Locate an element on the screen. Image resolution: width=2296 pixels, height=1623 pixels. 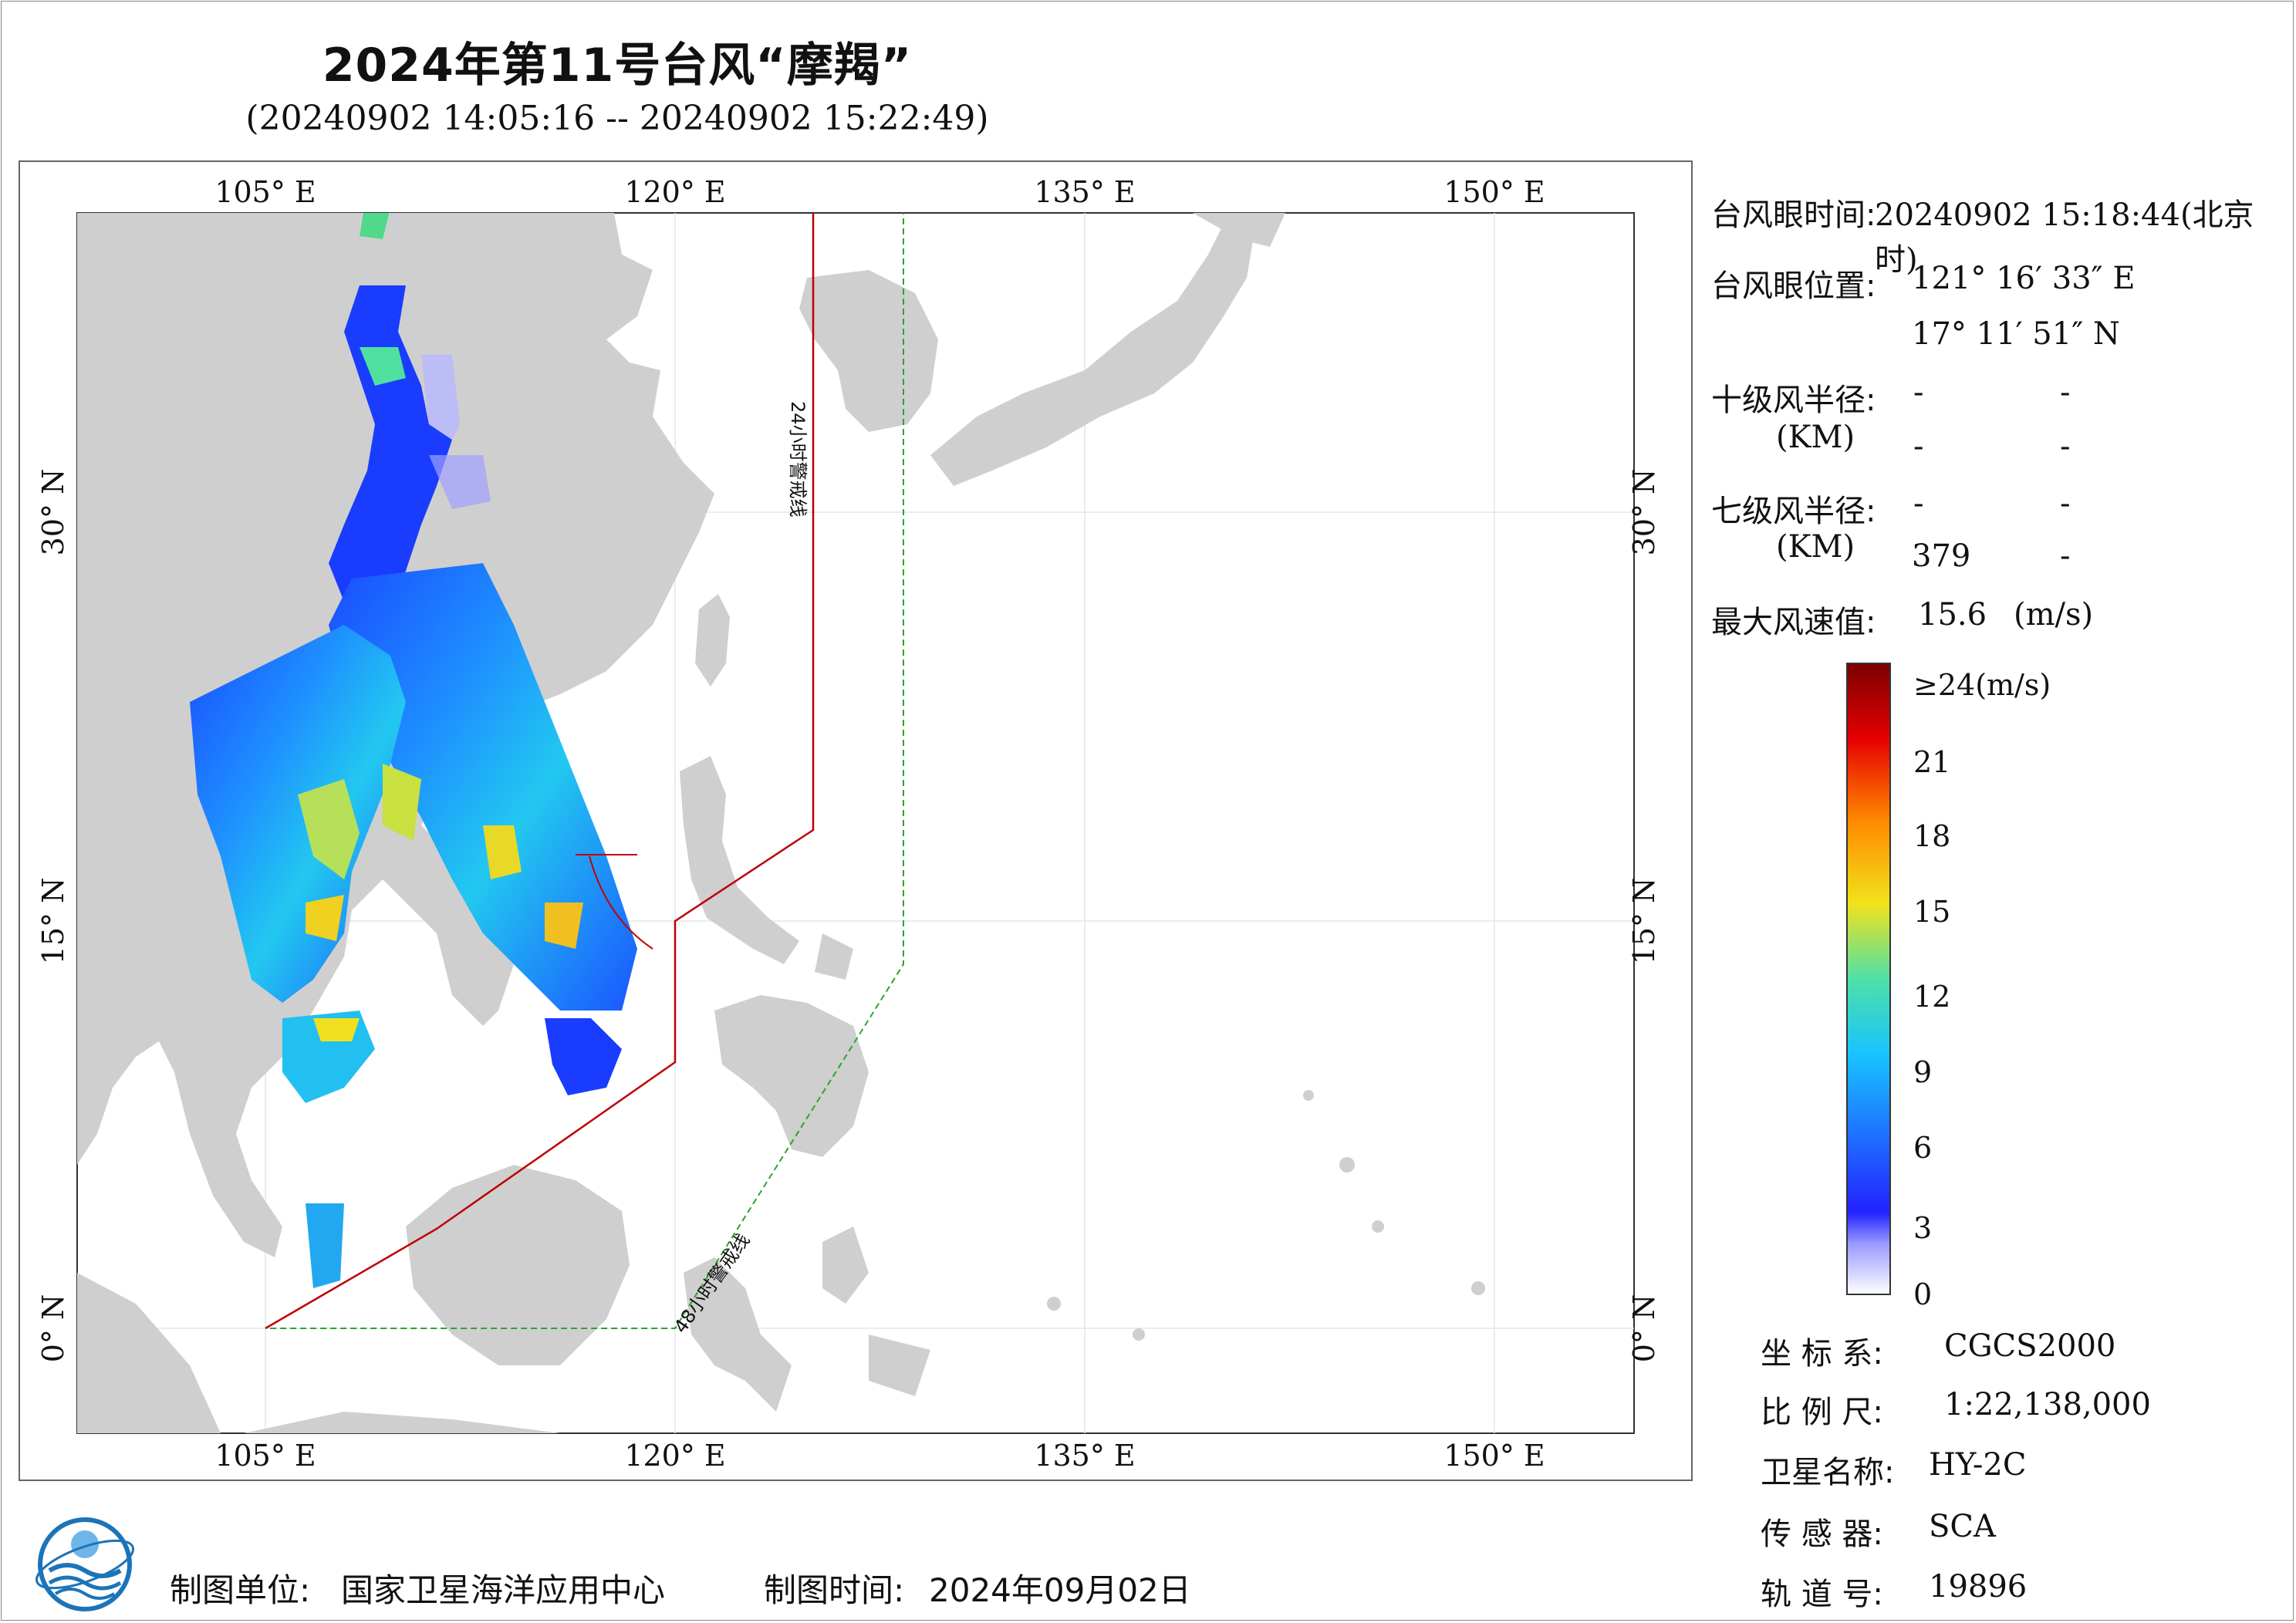
orbit-value: 19896 is located at coordinates (1978, 1586).